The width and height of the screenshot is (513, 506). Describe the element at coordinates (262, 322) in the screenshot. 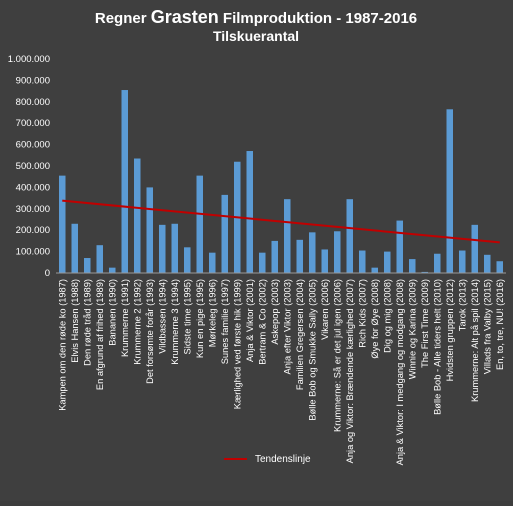

I see `x-tick-label: Bertram & Co (2002)` at that location.